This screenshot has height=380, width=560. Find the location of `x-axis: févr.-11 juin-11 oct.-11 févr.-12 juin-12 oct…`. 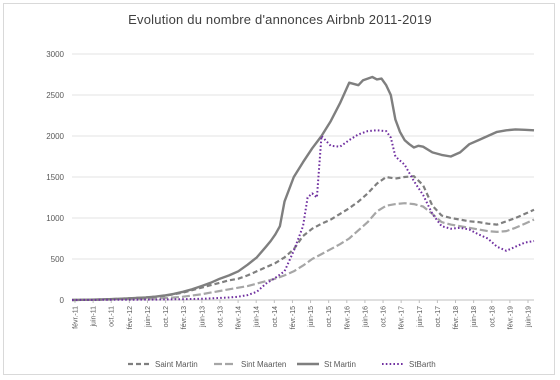

x-axis: févr.-11 juin-11 oct.-11 févr.-12 juin-12 oct… is located at coordinates (303, 314).